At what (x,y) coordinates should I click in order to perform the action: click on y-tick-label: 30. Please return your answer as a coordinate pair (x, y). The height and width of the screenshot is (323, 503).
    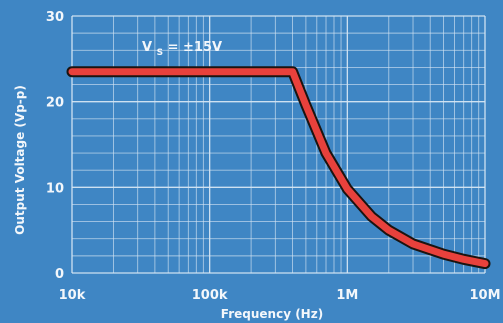
    Looking at the image, I should click on (55, 17).